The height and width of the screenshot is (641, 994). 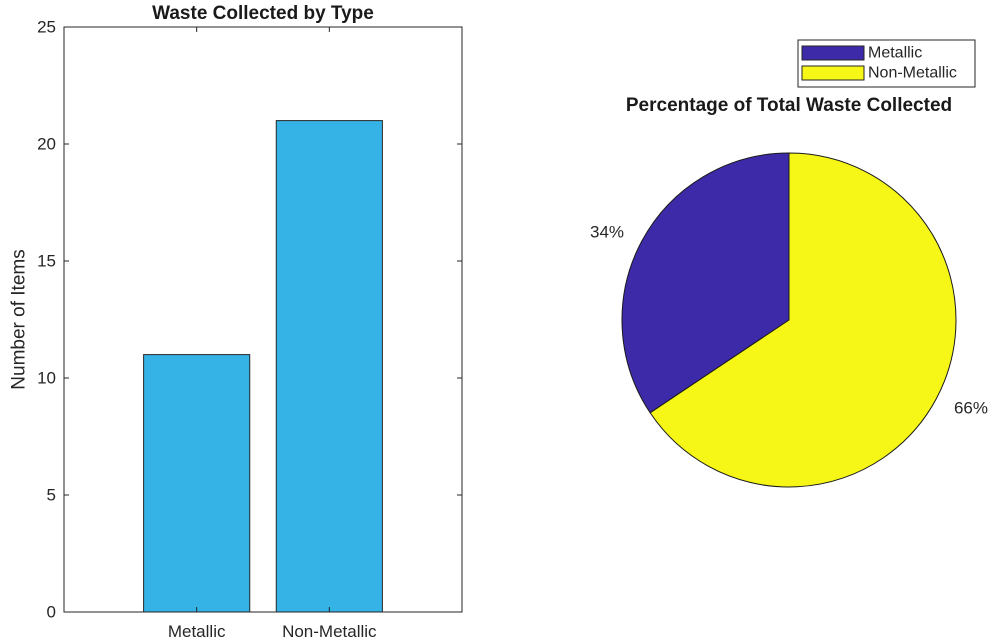 What do you see at coordinates (197, 631) in the screenshot?
I see `x-tick-label: Metallic` at bounding box center [197, 631].